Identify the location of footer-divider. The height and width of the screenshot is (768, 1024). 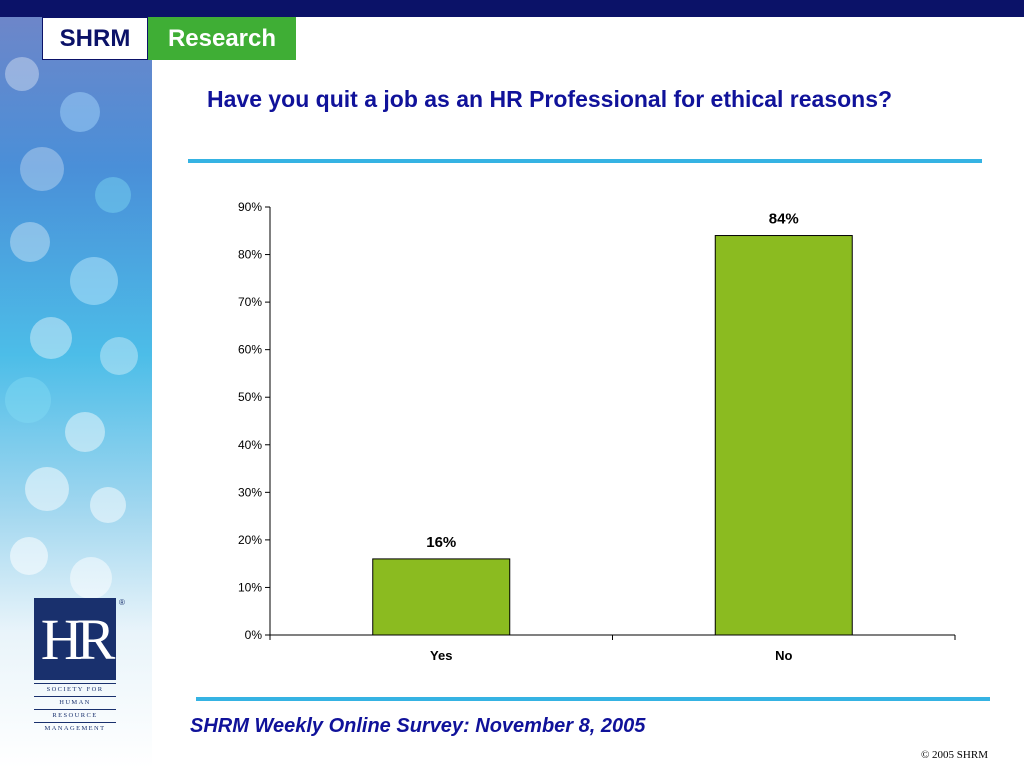
(593, 699).